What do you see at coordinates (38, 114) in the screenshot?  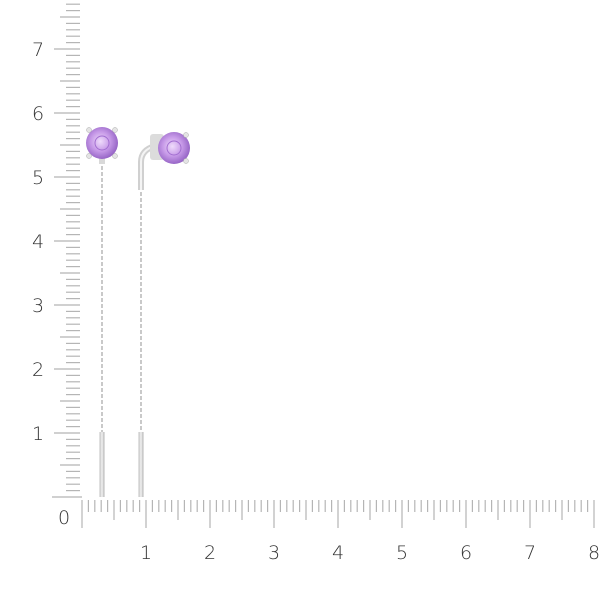 I see `y-label-6: 6` at bounding box center [38, 114].